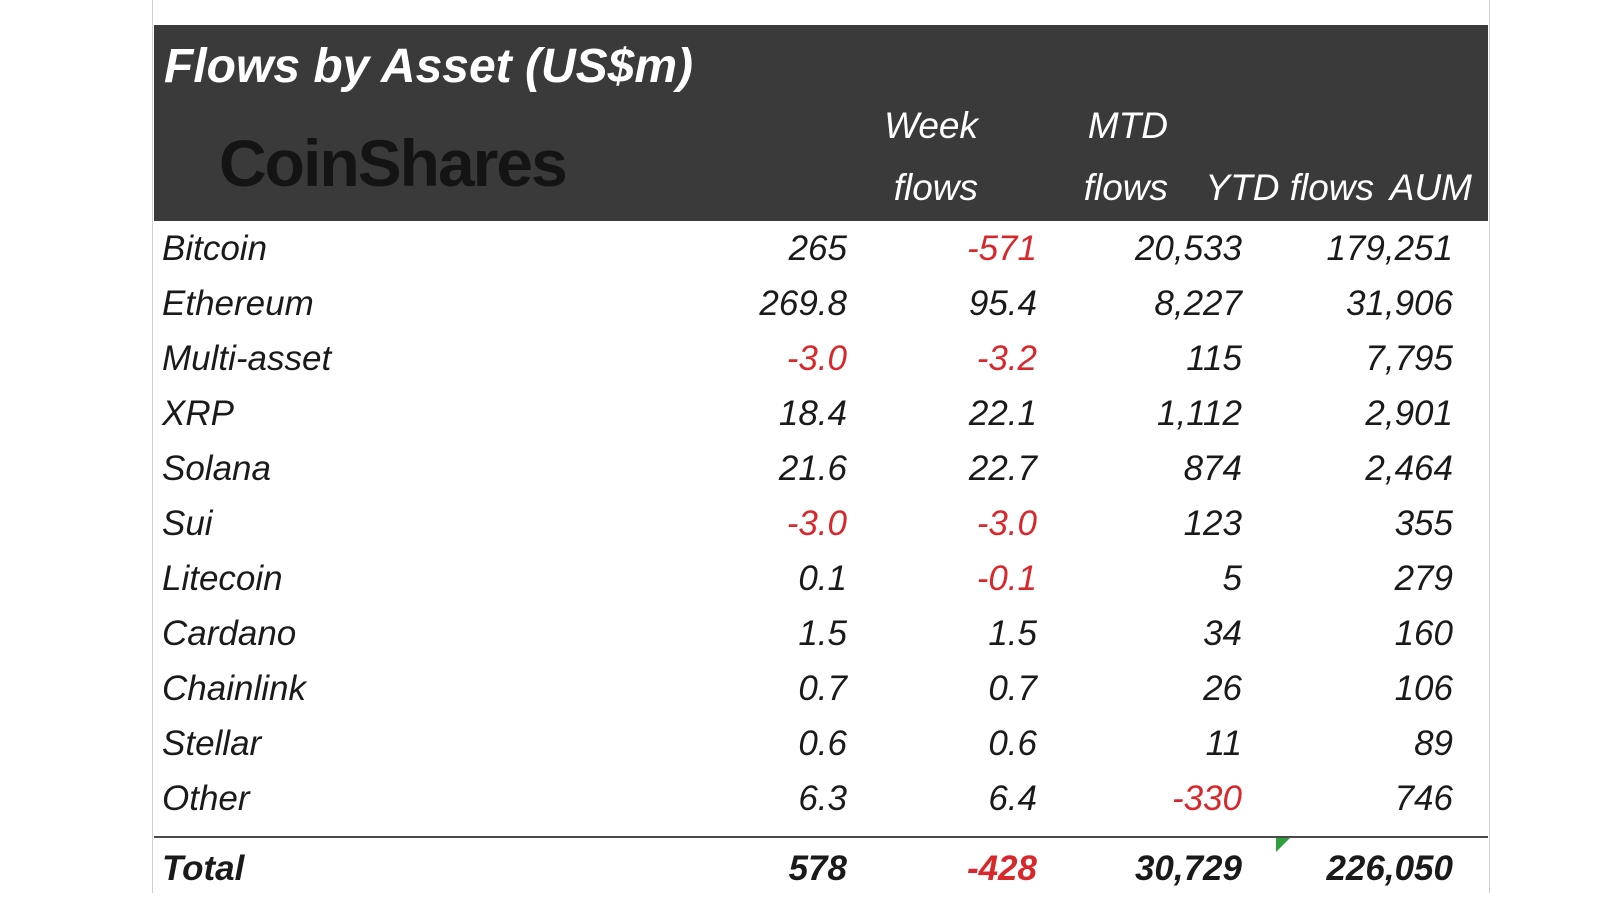 This screenshot has height=897, width=1600. I want to click on table-row: Cardano 1.5 1.5 34 160, so click(821, 634).